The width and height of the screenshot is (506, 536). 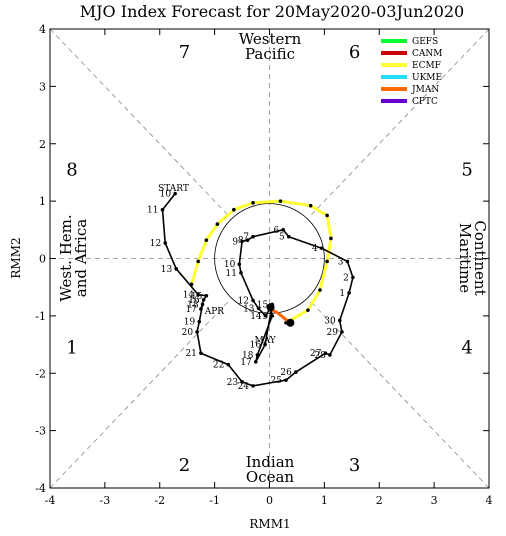 What do you see at coordinates (214, 312) in the screenshot?
I see `path-annotation: APR` at bounding box center [214, 312].